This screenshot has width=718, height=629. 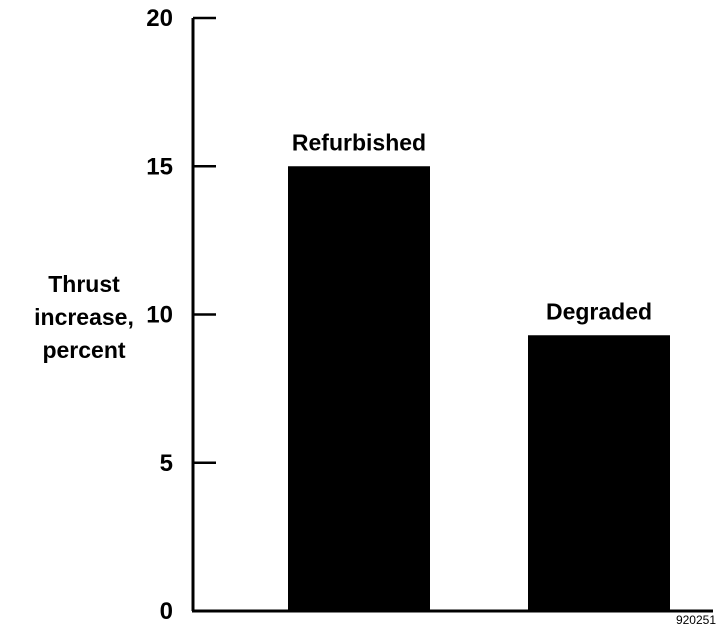 I want to click on y-axis-label: Thrust increase, percent, so click(x=84, y=317).